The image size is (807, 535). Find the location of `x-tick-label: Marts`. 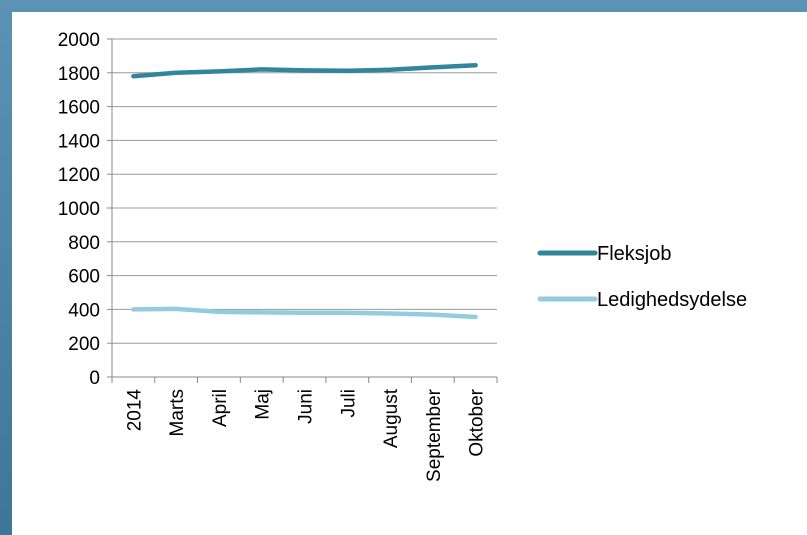

x-tick-label: Marts is located at coordinates (177, 413).